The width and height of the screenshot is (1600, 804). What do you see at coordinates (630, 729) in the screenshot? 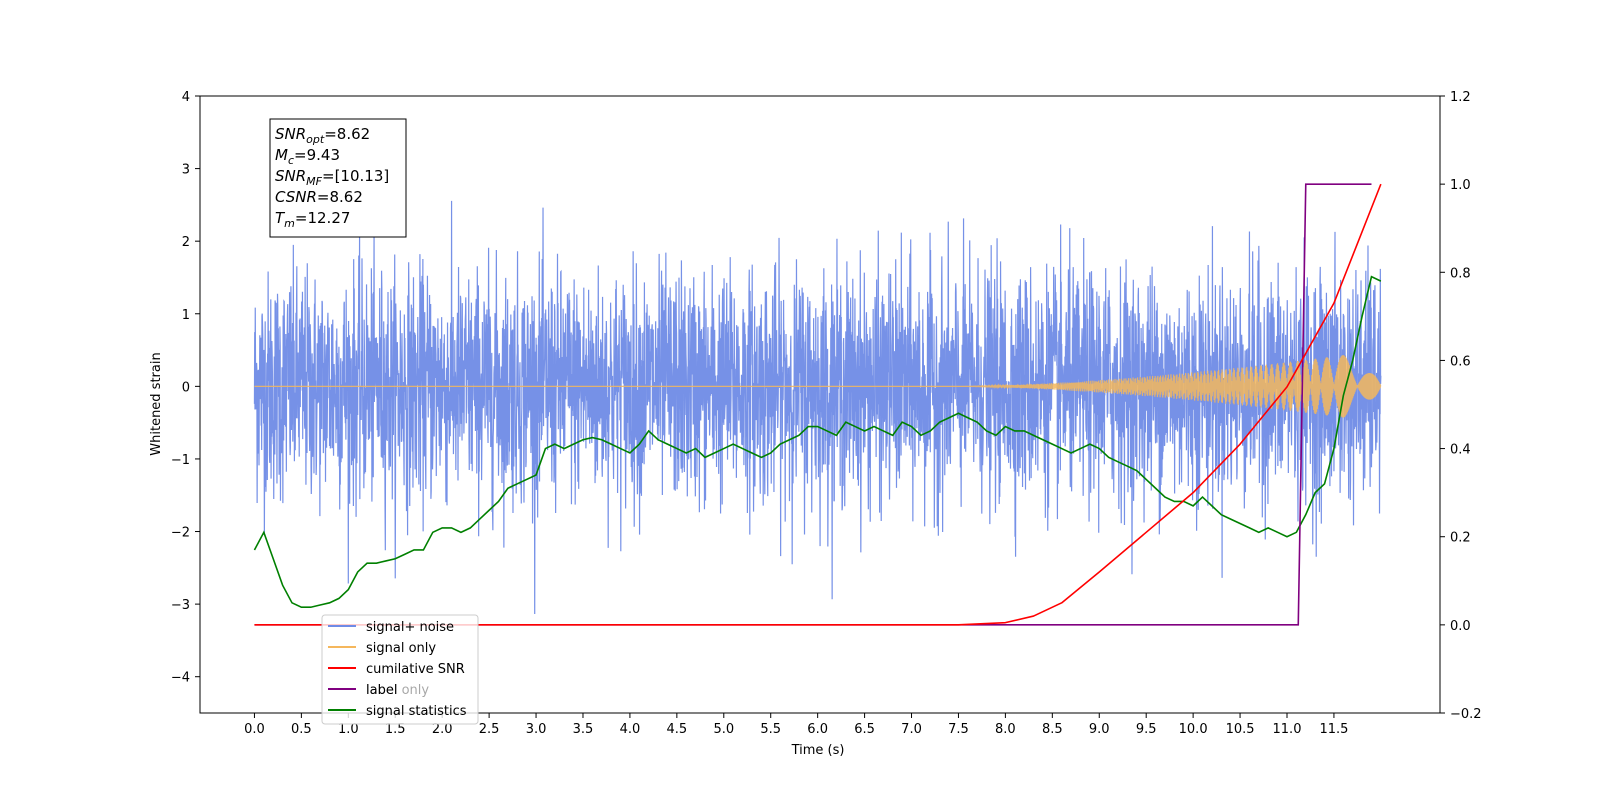
I see `x-tick-label: 4.0` at bounding box center [630, 729].